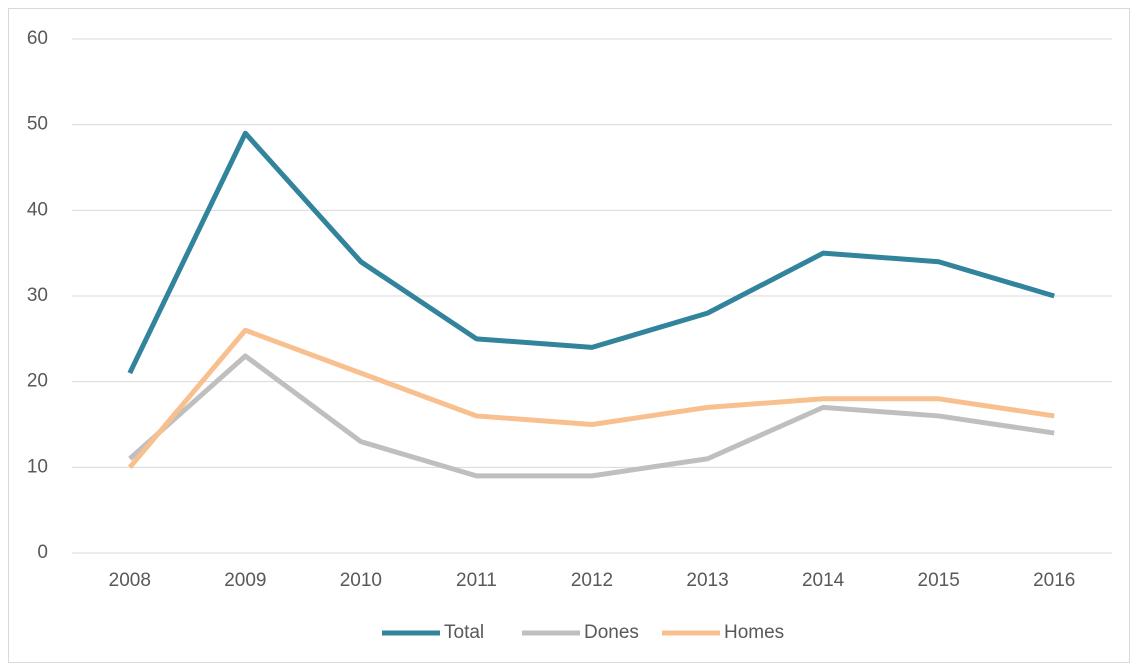  Describe the element at coordinates (37, 209) in the screenshot. I see `y-tick-label: 40` at that location.